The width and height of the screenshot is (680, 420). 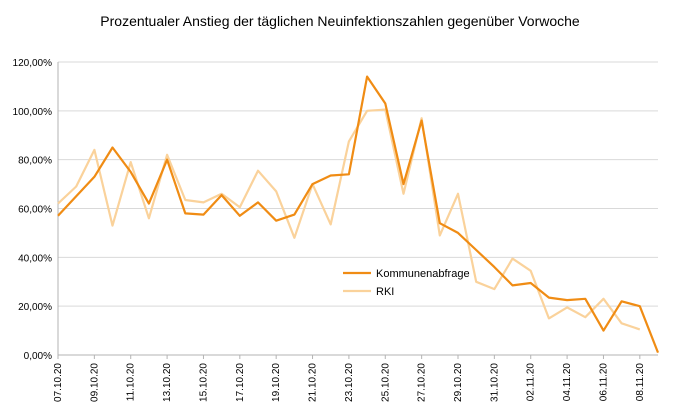 What do you see at coordinates (422, 382) in the screenshot?
I see `x-tick-label: 27.10.20` at bounding box center [422, 382].